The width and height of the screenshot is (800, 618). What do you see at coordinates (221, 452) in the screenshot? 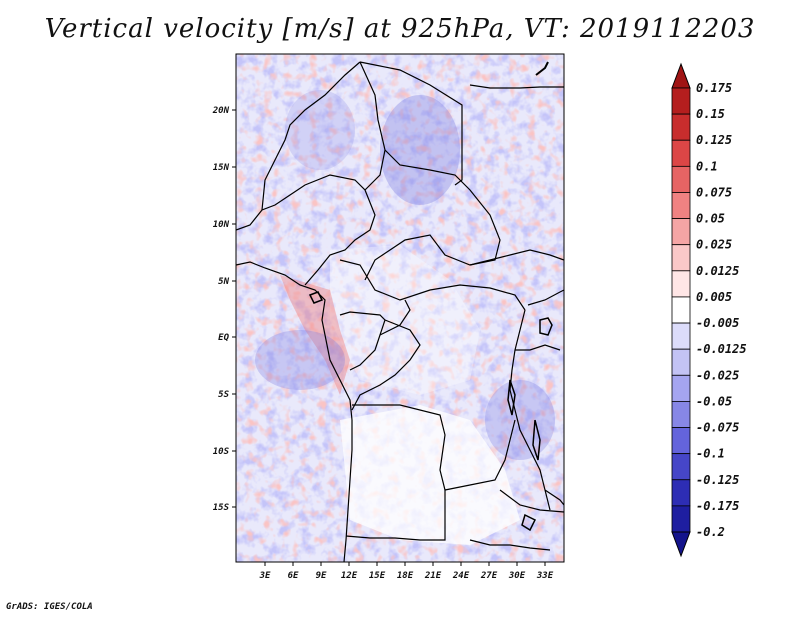
I see `lat-label: 10S` at bounding box center [221, 452].